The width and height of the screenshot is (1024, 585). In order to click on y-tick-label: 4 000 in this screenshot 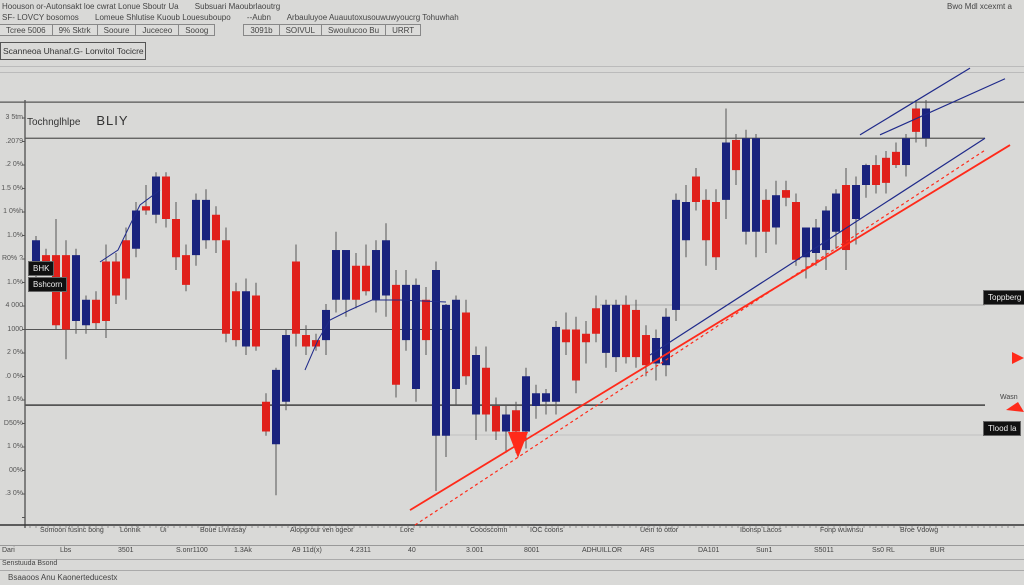, I will do `click(14, 305)`.